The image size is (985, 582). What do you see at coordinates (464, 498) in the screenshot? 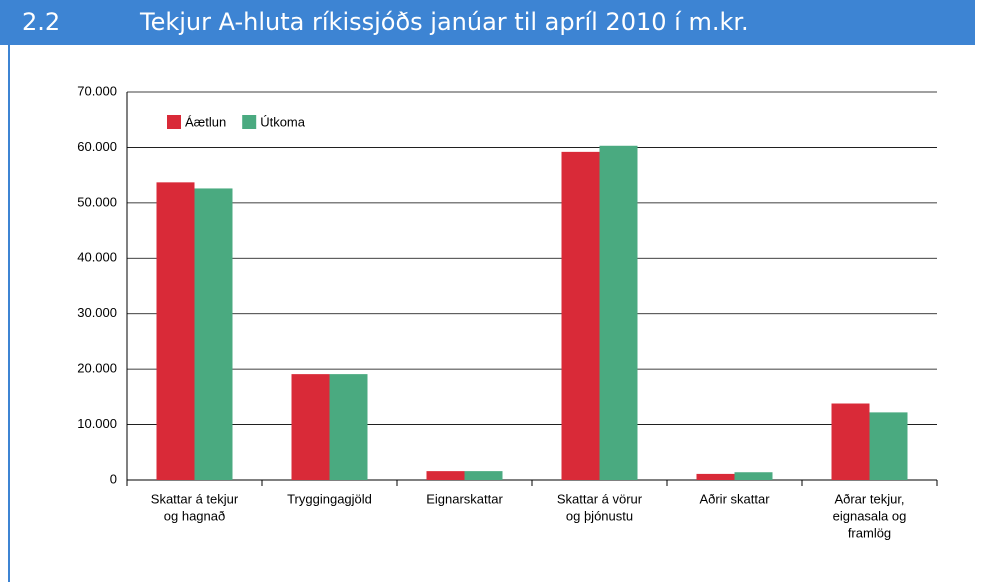
I see `x-tick-label: Eignarskattar` at bounding box center [464, 498].